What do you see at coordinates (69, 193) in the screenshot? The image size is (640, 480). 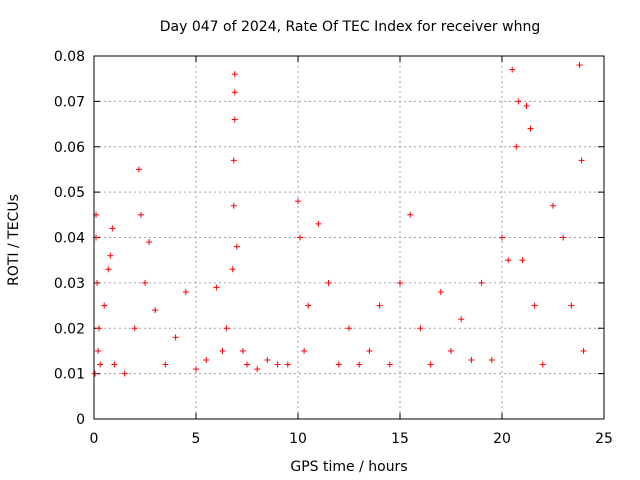 I see `y-tick-label: 0.05` at bounding box center [69, 193].